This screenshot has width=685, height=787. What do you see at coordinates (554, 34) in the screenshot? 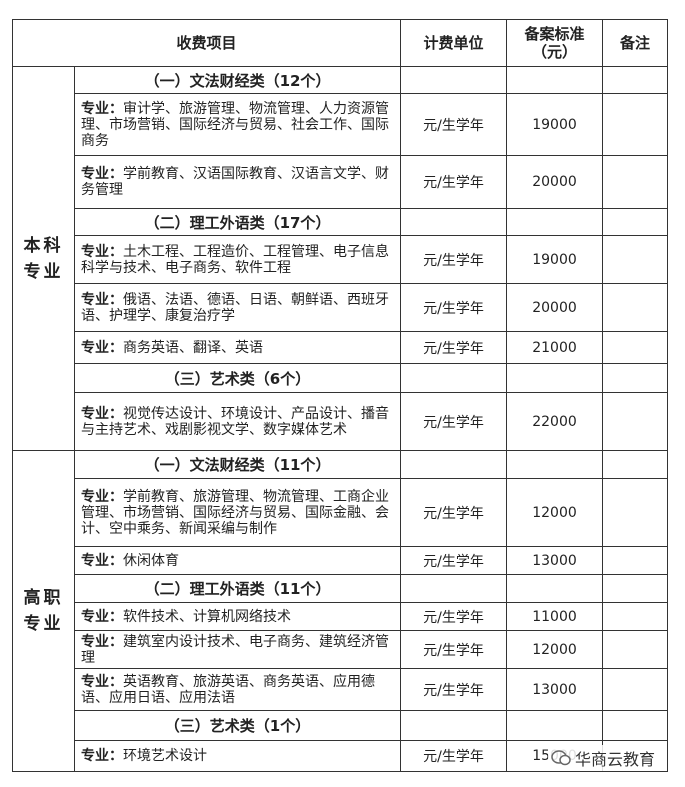
I see `header-standard-line: 备案标准` at bounding box center [554, 34].